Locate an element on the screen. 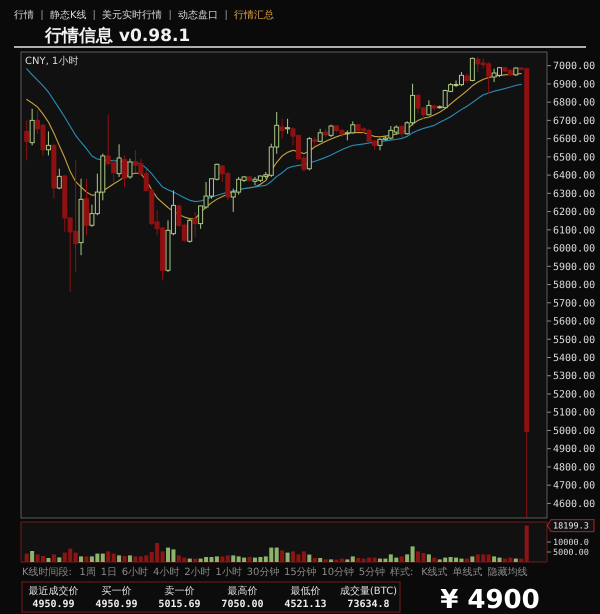  y-tick-label: 5600.00 is located at coordinates (574, 322).